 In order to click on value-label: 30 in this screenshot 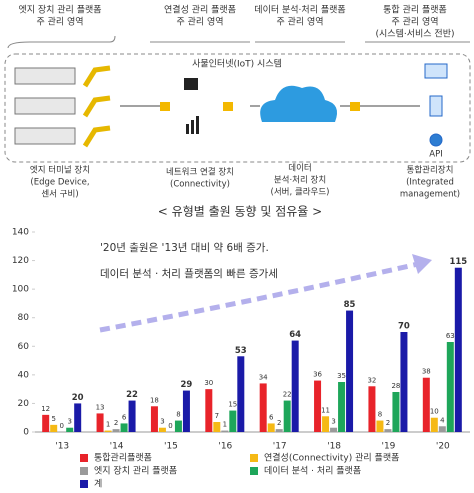, I will do `click(208, 383)`.